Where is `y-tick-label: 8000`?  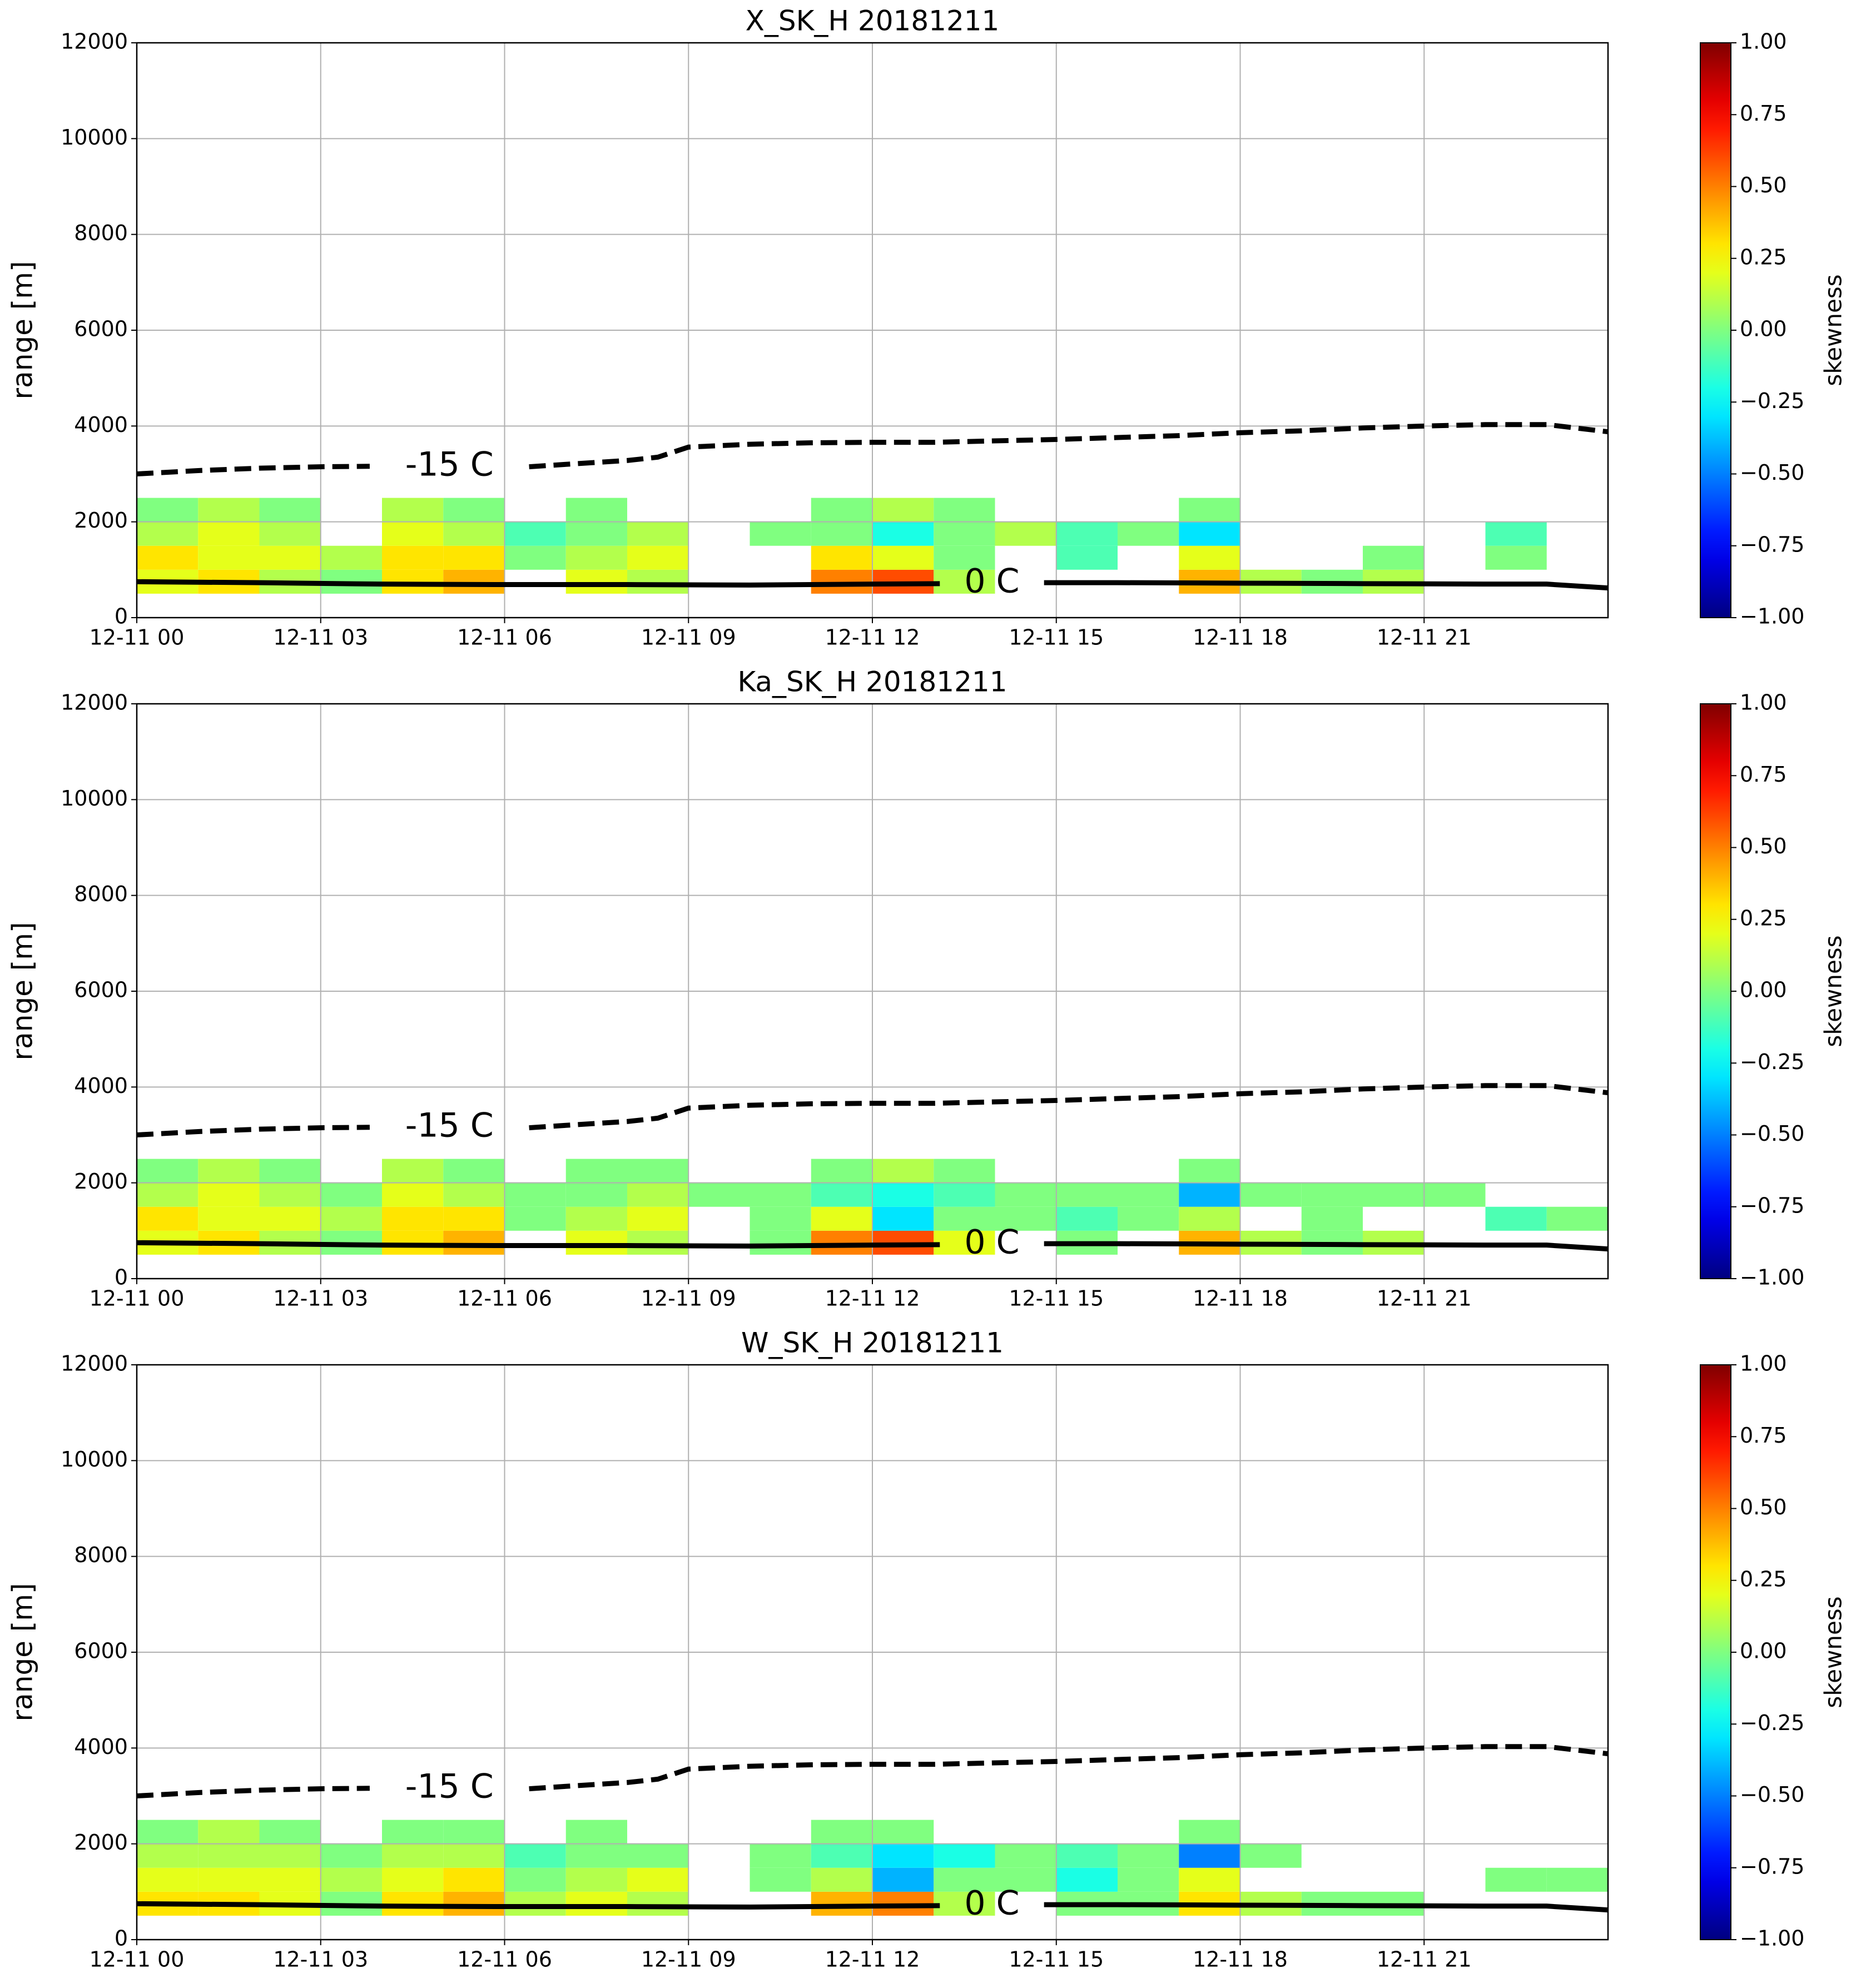 y-tick-label: 8000 is located at coordinates (101, 1555).